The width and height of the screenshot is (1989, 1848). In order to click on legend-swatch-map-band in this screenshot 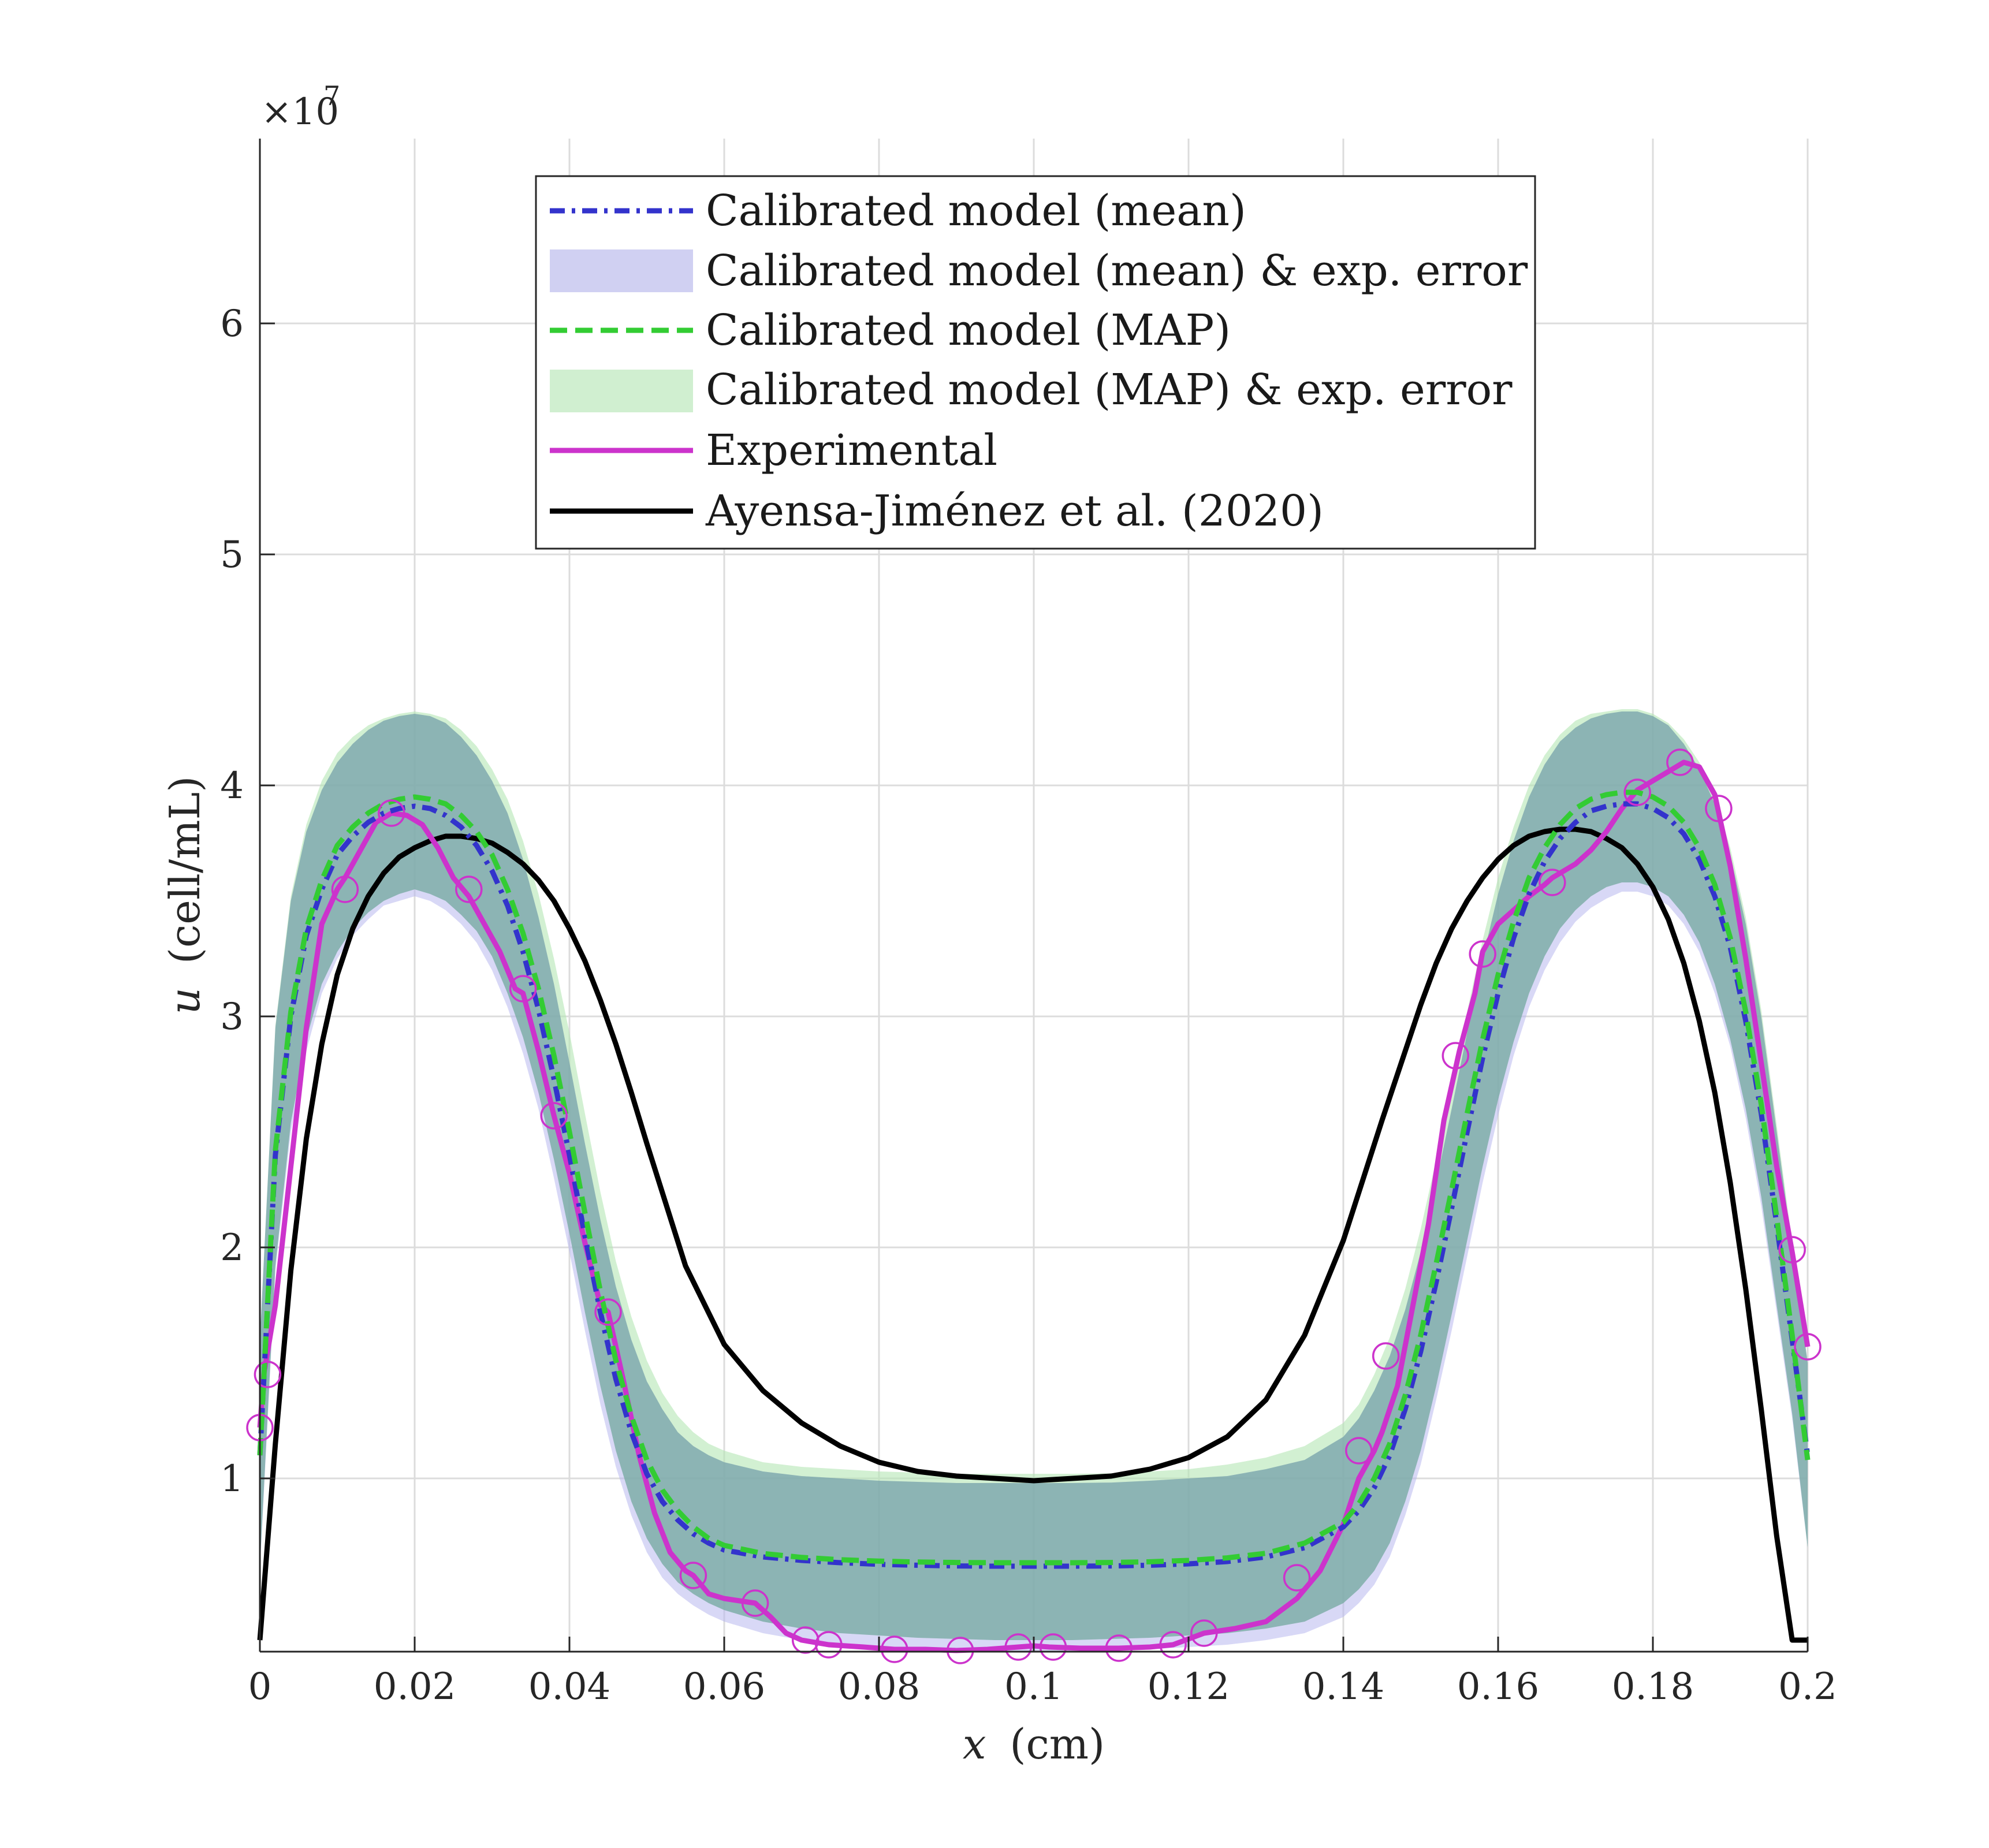, I will do `click(621, 391)`.